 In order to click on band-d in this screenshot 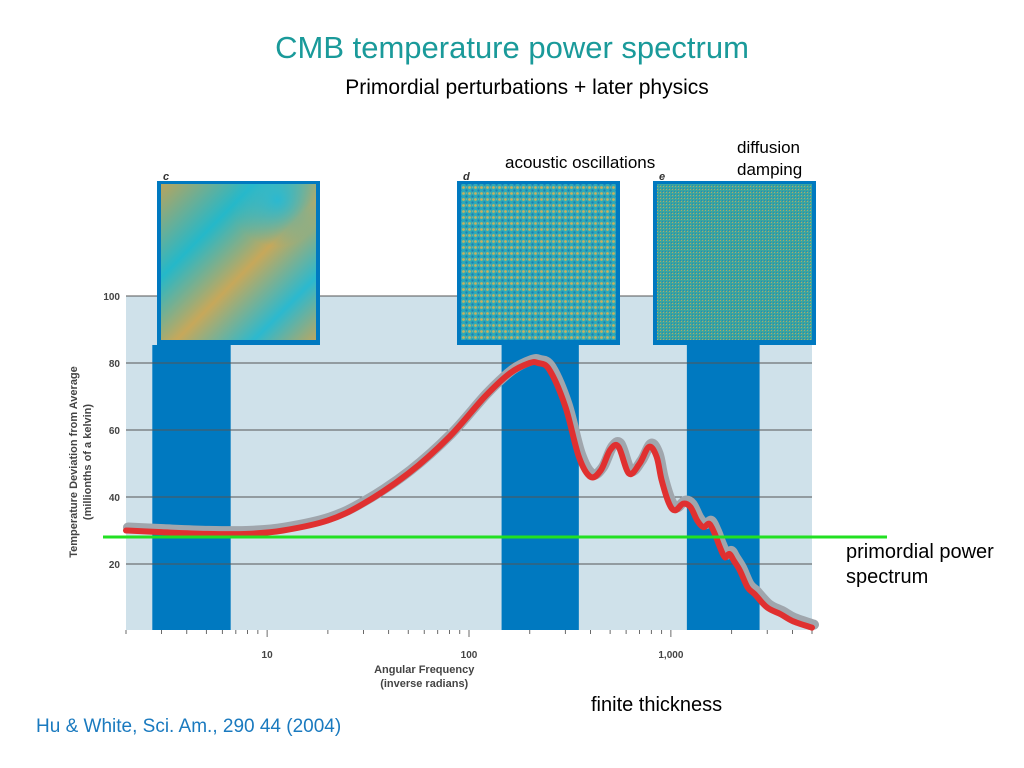, I will do `click(540, 487)`.